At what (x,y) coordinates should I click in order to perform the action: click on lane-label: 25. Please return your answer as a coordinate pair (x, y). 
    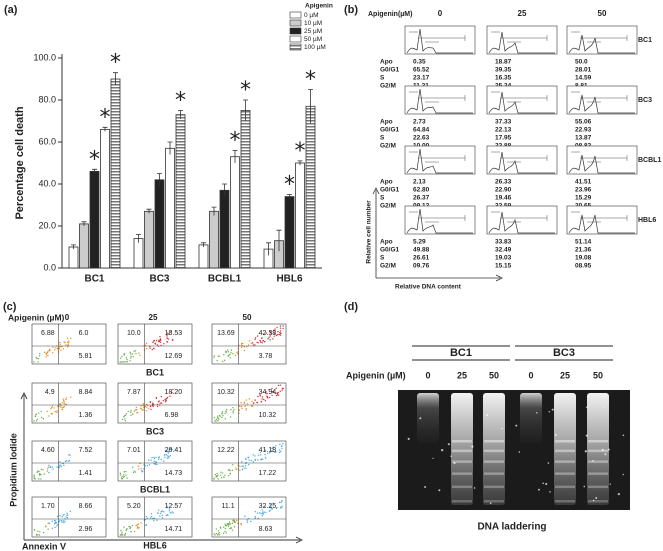
    Looking at the image, I should click on (462, 375).